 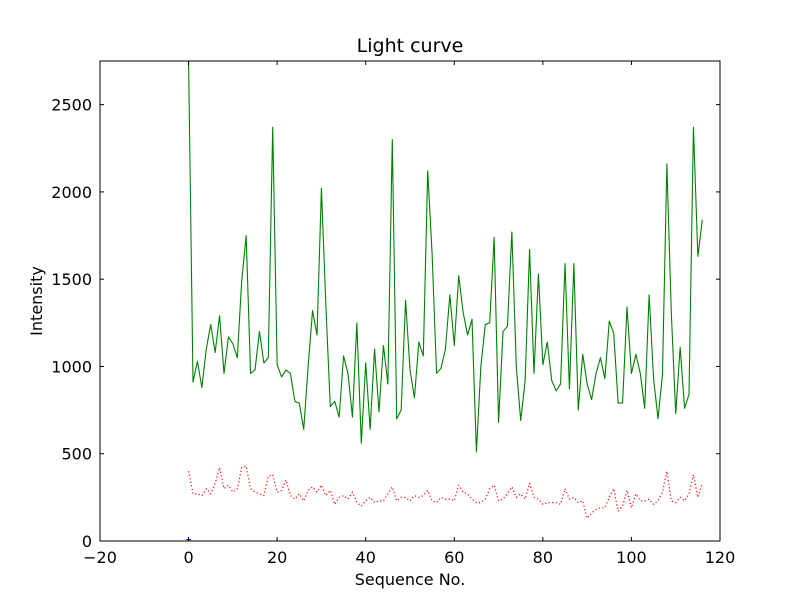 What do you see at coordinates (454, 557) in the screenshot?
I see `x-tick-label: 60` at bounding box center [454, 557].